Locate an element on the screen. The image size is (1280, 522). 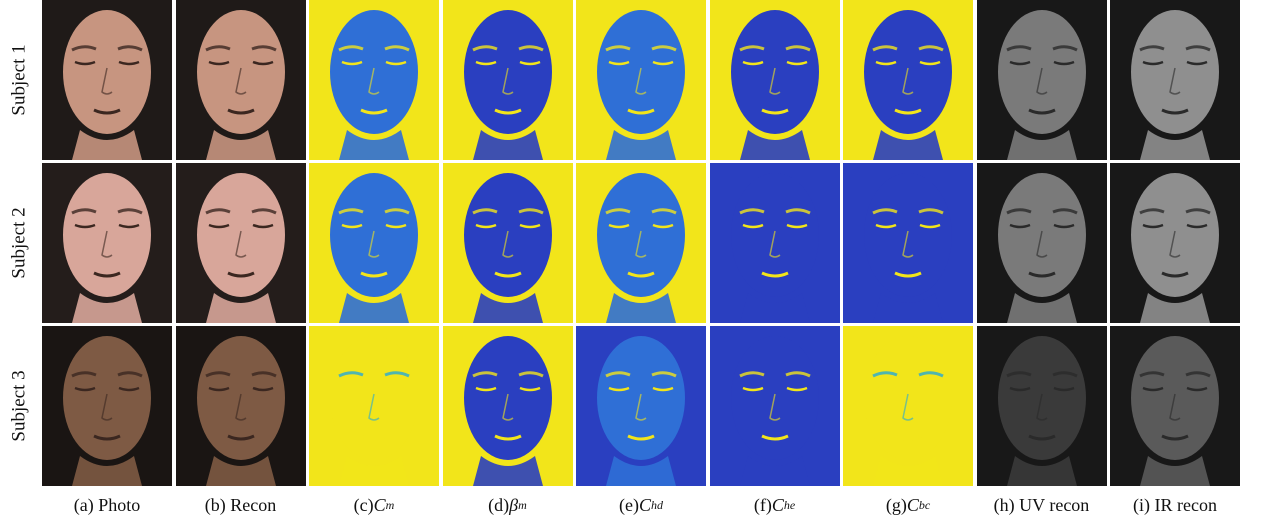
caption-prefix: (b) Recon is located at coordinates (240, 504).